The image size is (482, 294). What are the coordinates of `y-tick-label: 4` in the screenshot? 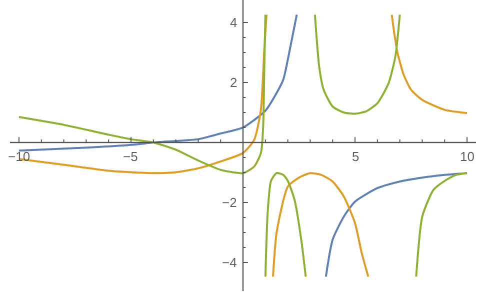 It's located at (234, 22).